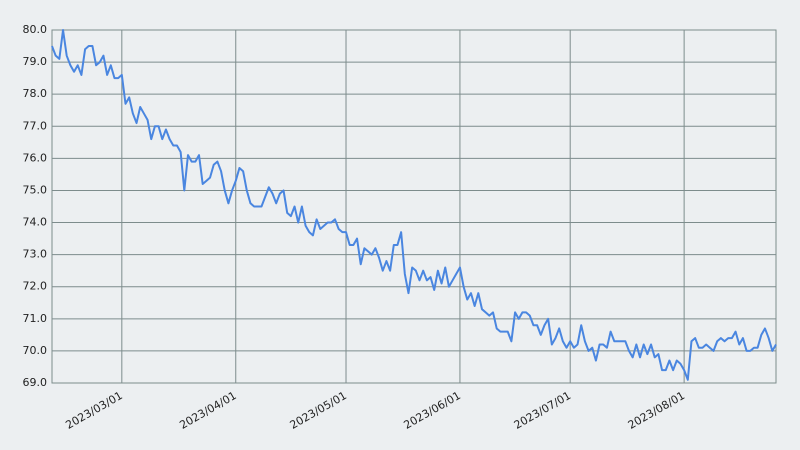  I want to click on y-tick-label: 71.0, so click(35, 318).